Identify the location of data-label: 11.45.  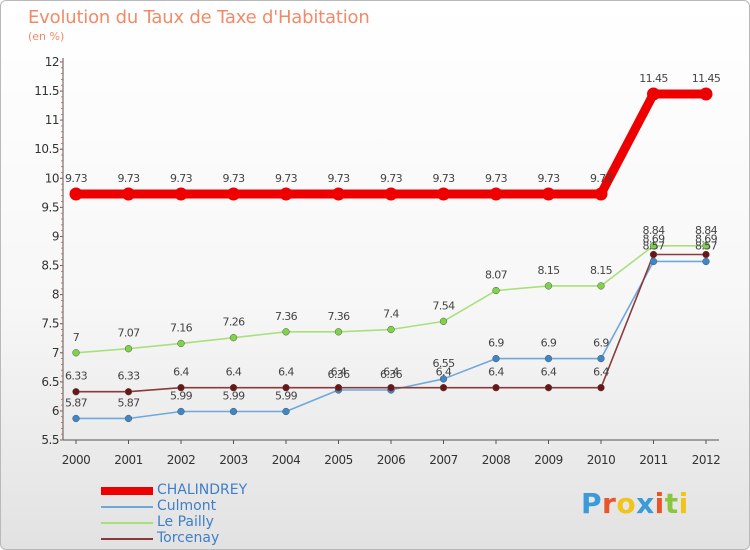
(706, 78).